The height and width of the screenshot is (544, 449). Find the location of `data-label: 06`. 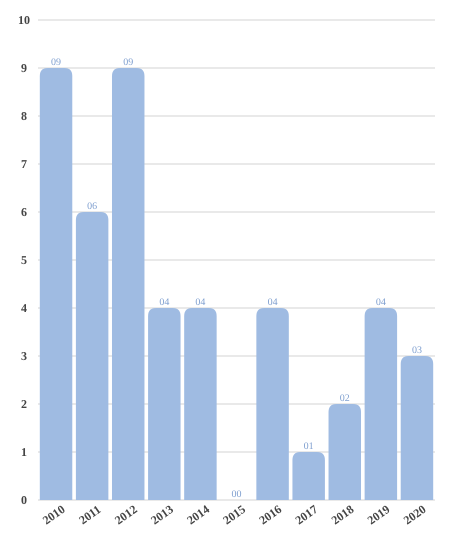

data-label: 06 is located at coordinates (92, 206).